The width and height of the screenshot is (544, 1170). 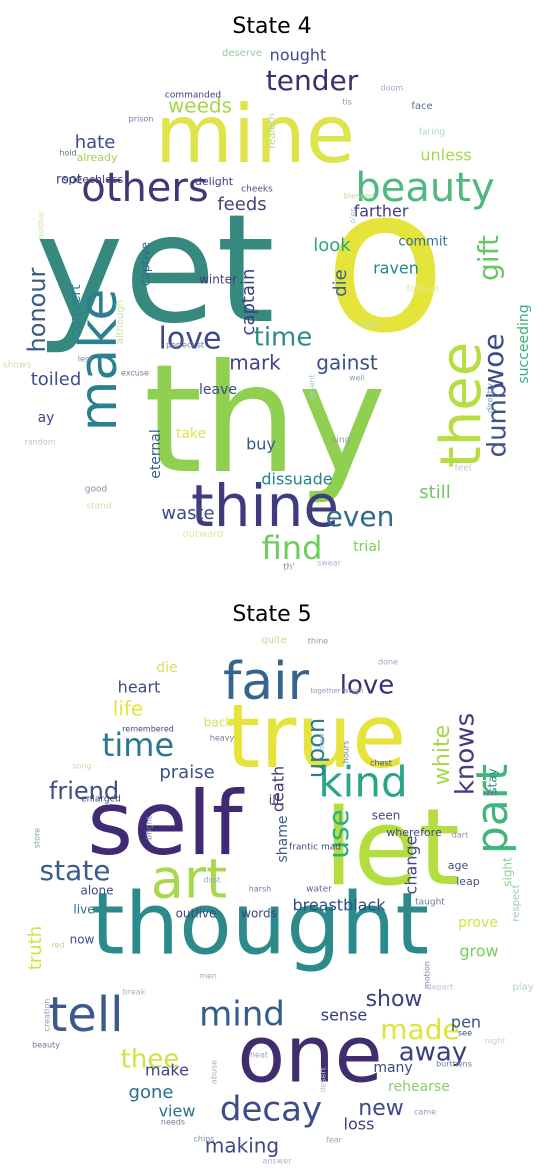 I want to click on word-creation: creation, so click(x=47, y=1015).